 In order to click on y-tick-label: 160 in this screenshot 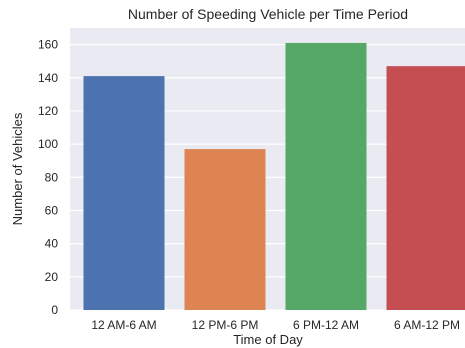, I will do `click(48, 45)`.